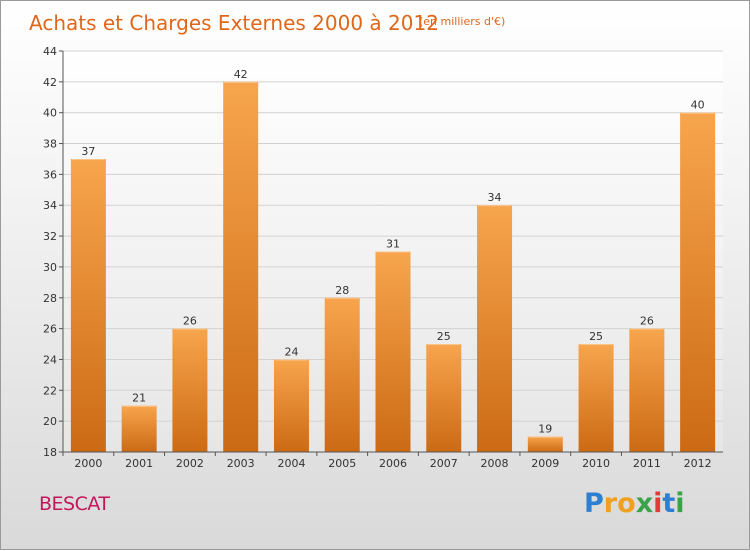 The width and height of the screenshot is (750, 551). Describe the element at coordinates (190, 463) in the screenshot. I see `x-tick-label: 2002` at that location.